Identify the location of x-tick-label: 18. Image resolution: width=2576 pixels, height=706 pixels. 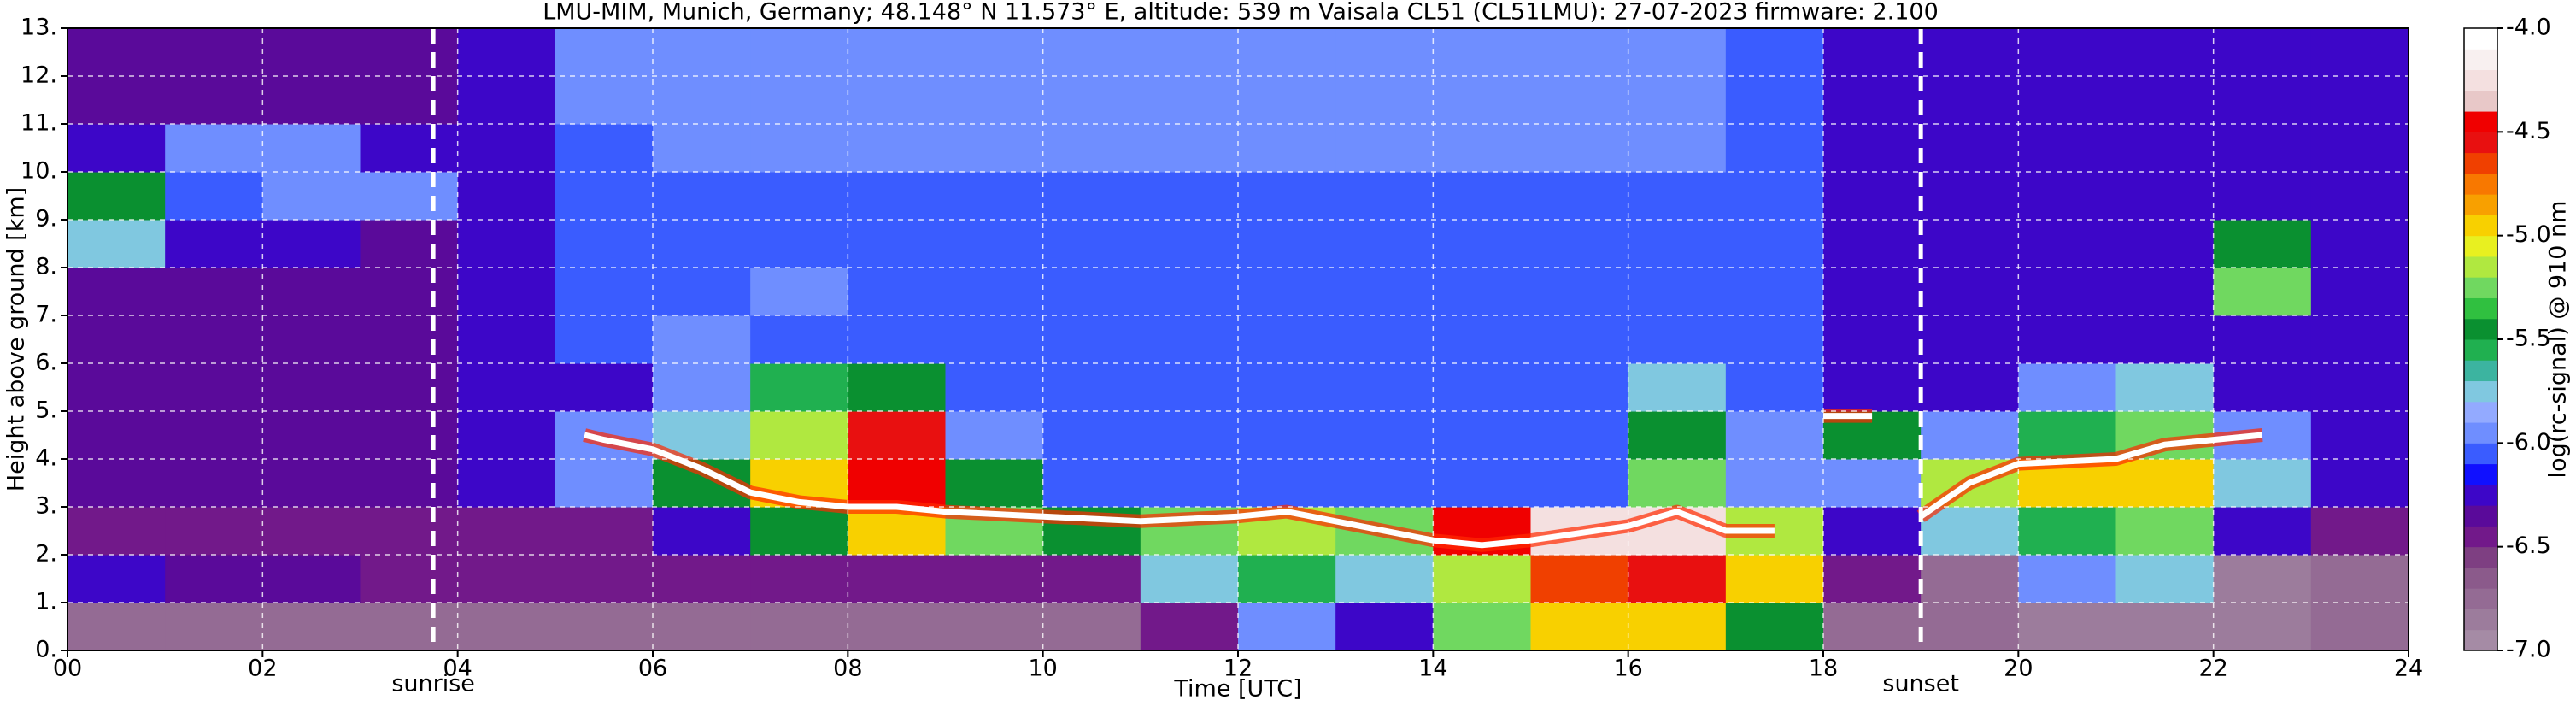
(1824, 669).